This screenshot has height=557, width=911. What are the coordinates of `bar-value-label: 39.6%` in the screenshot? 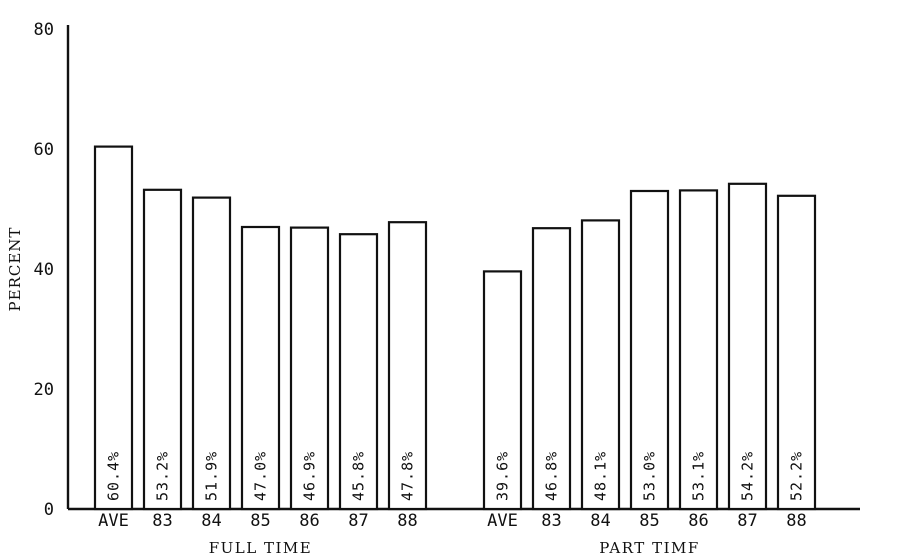 It's located at (503, 476).